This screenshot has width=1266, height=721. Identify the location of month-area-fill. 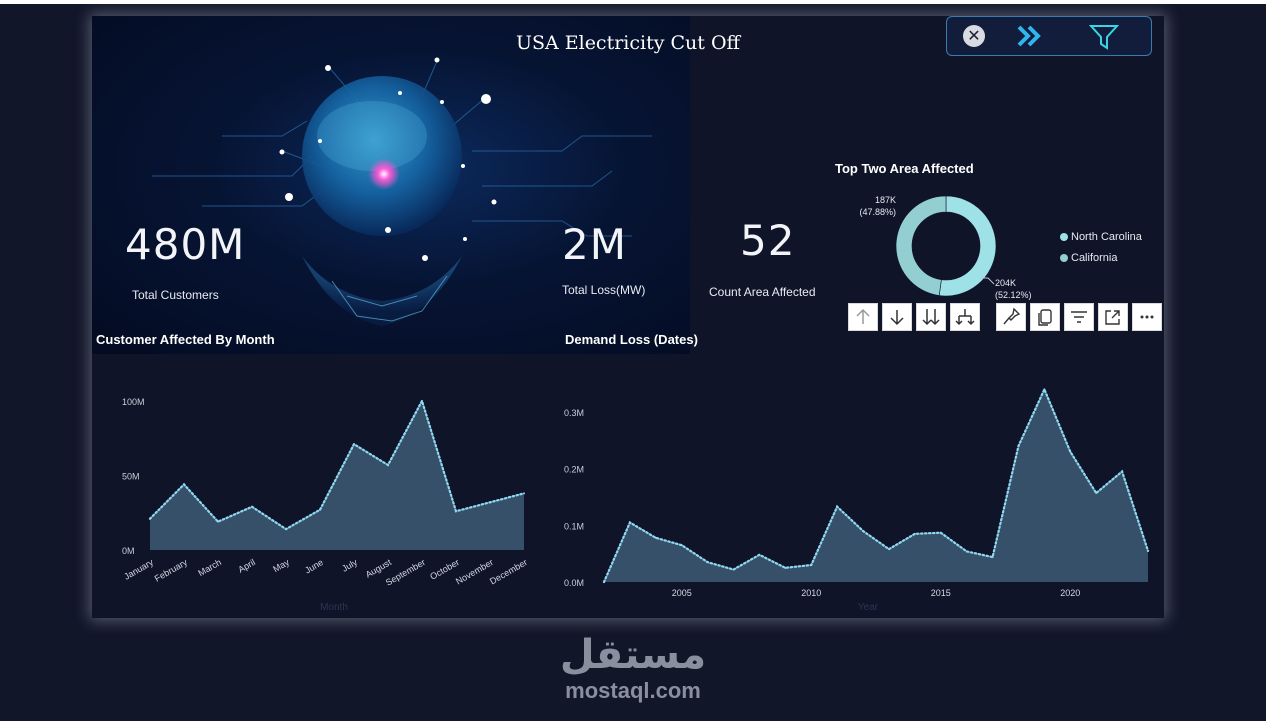
(337, 475).